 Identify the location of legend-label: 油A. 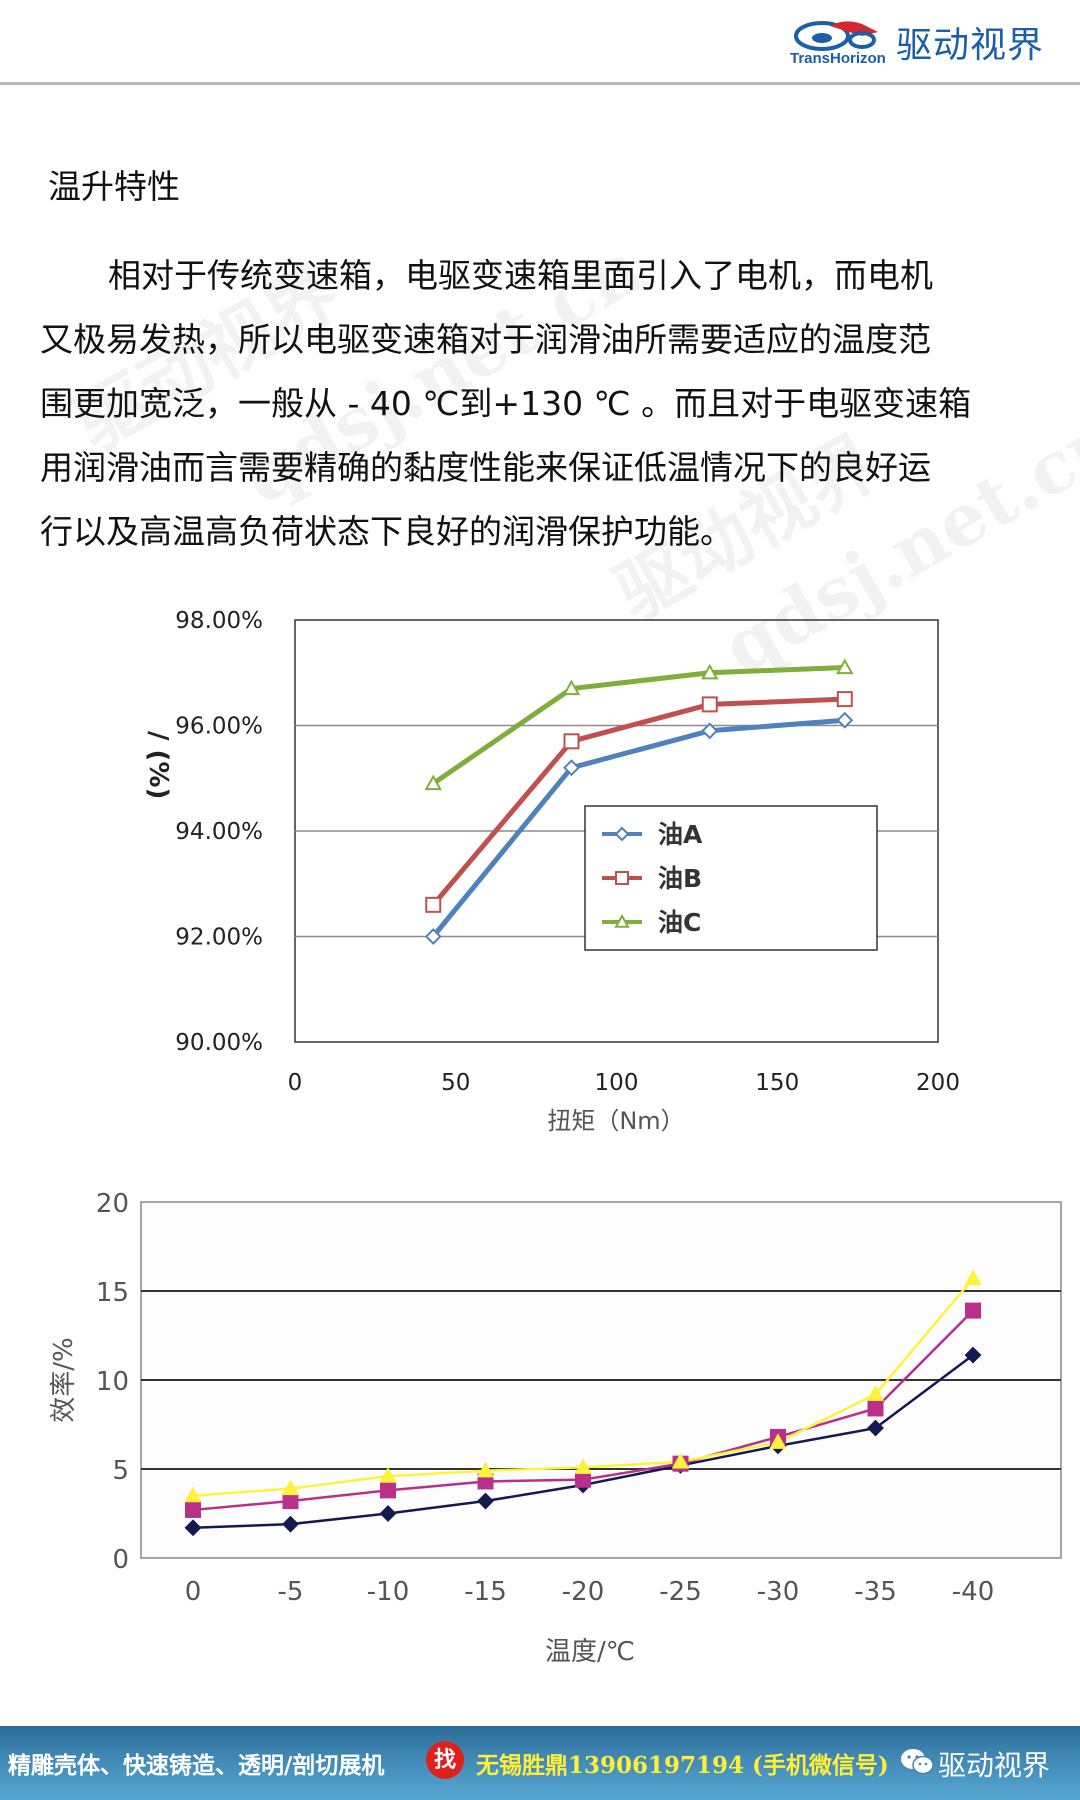
(680, 834).